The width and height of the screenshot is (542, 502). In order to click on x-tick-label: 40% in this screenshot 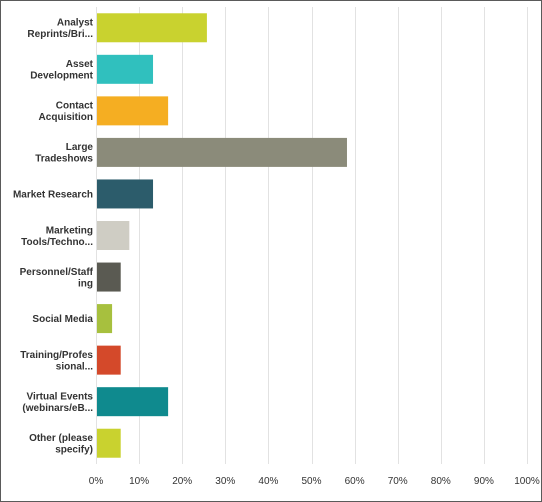, I will do `click(268, 481)`.